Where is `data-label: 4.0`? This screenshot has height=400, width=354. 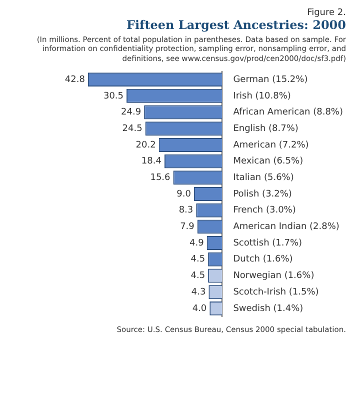 data-label: 4.0 is located at coordinates (199, 309).